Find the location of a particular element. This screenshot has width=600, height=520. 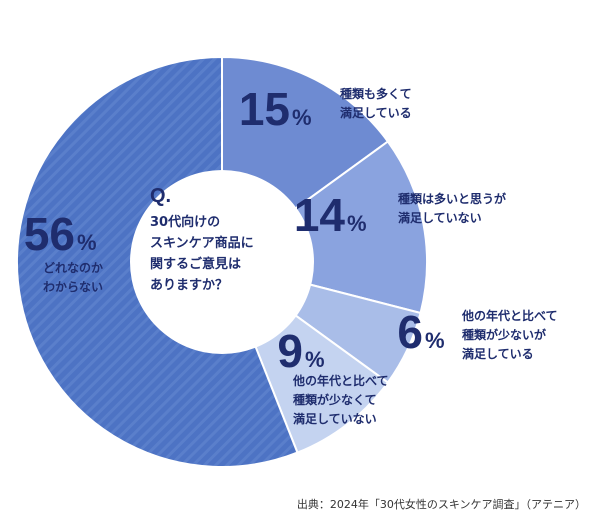

slice-2-label-line: 種類は多いと思うが is located at coordinates (452, 198).